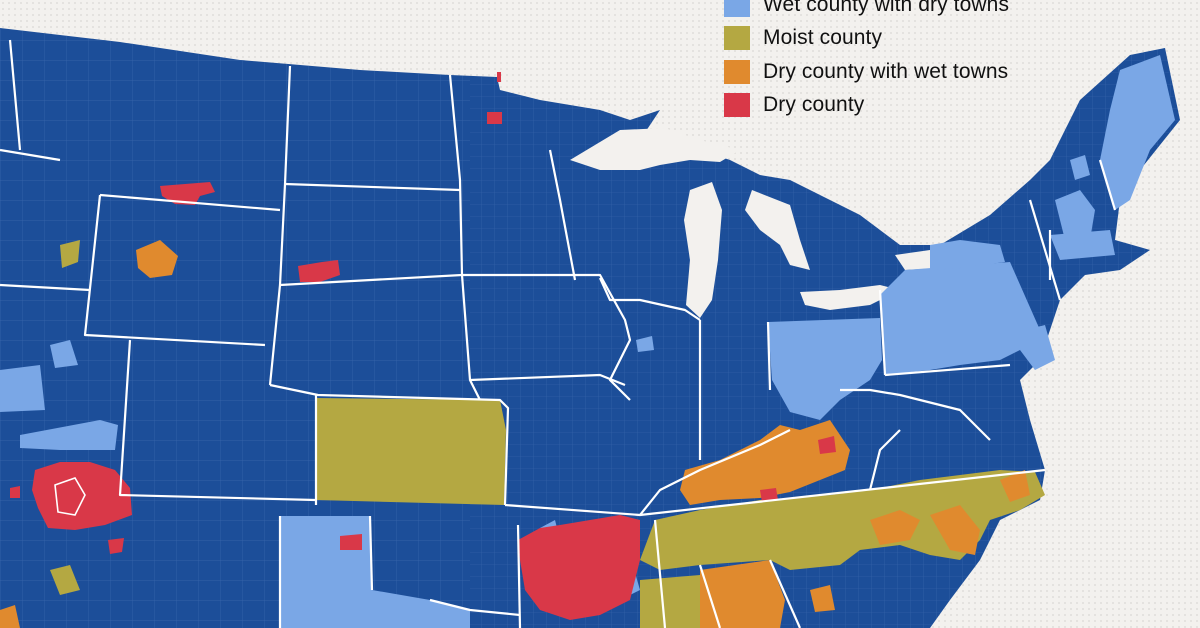  I want to click on legend-item-wet-dry-towns: Wet county with dry towns, so click(889, 11).